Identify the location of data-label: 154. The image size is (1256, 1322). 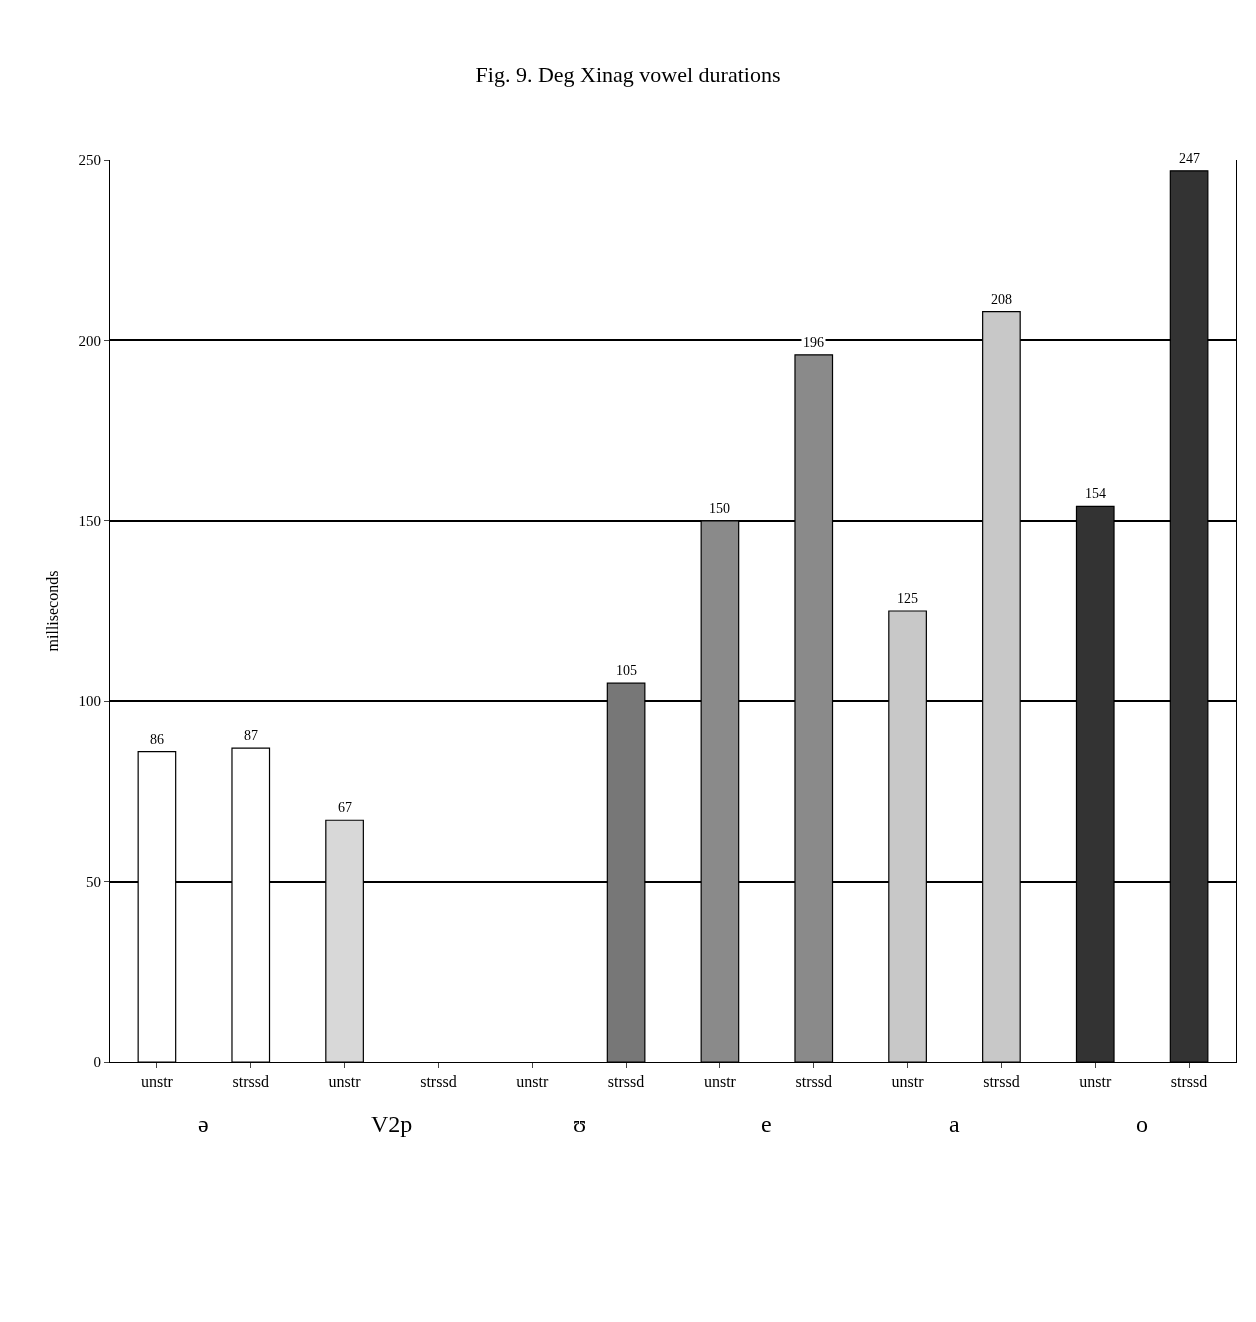
(1095, 493).